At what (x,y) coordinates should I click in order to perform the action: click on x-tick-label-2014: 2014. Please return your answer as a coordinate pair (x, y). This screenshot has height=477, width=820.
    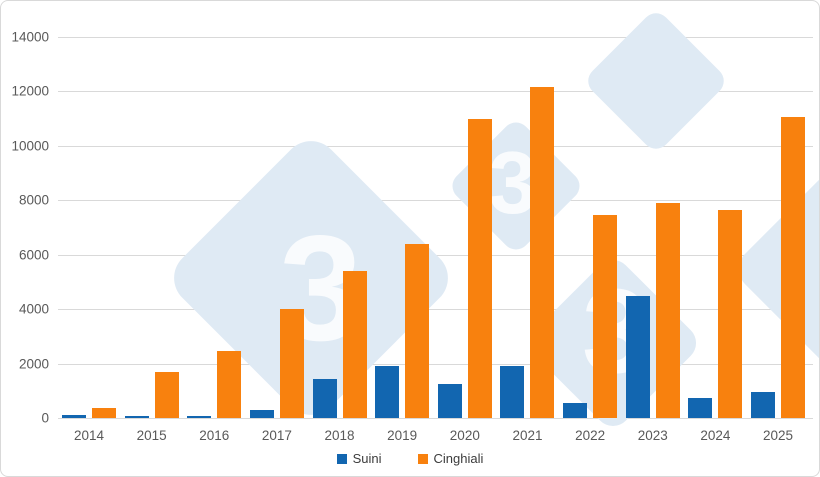
    Looking at the image, I should click on (89, 435).